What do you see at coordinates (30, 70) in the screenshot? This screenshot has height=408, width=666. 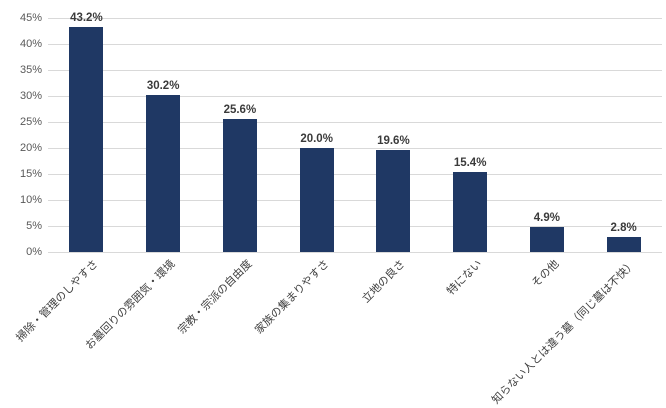 I see `y-tick-label: 35%` at bounding box center [30, 70].